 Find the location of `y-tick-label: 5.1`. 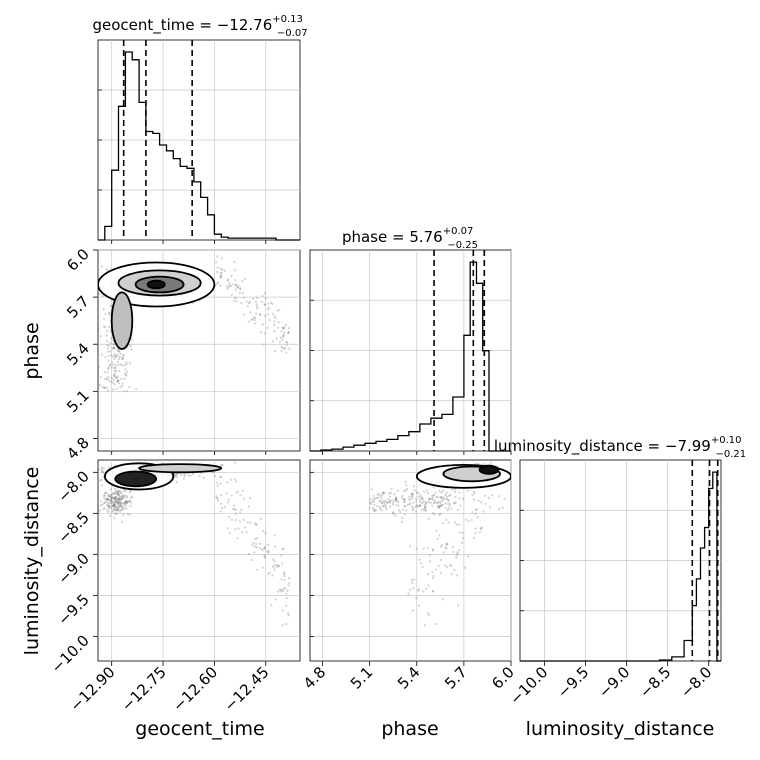

y-tick-label: 5.1 is located at coordinates (78, 401).